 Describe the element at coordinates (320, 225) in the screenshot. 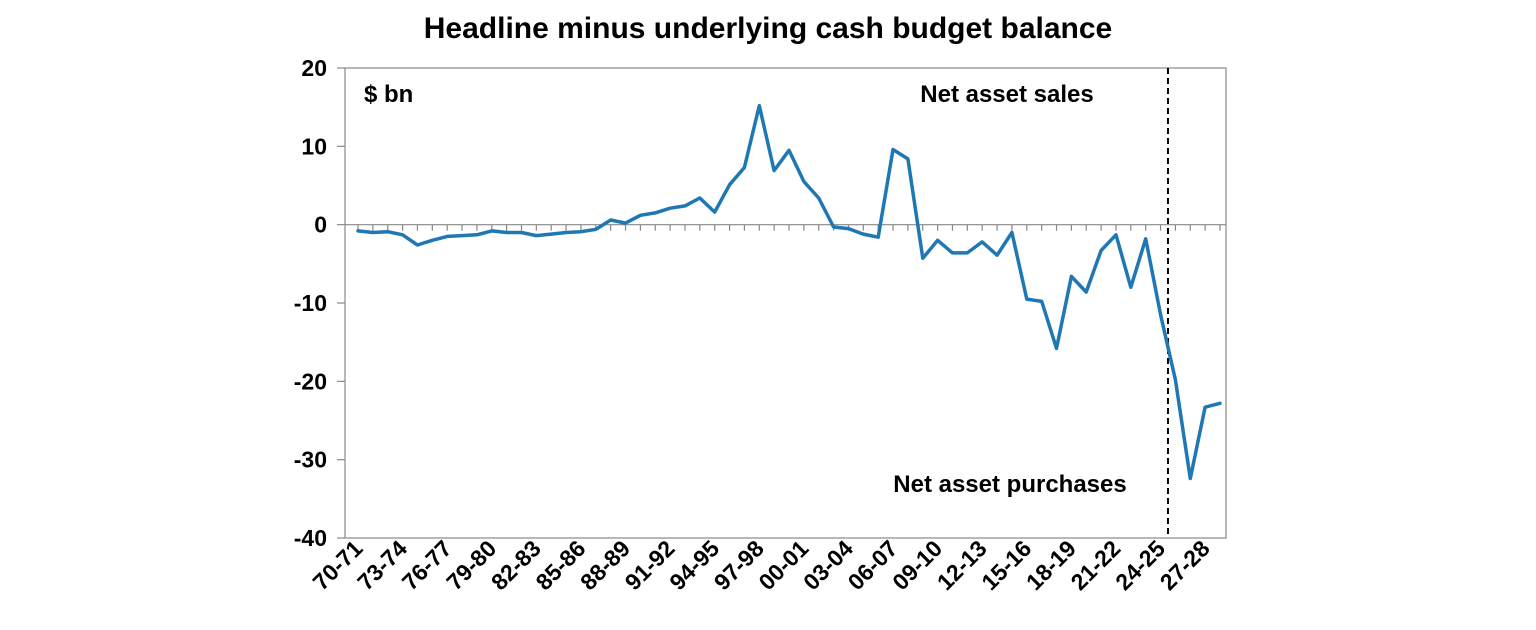

I see `y-tick-label: 0` at that location.